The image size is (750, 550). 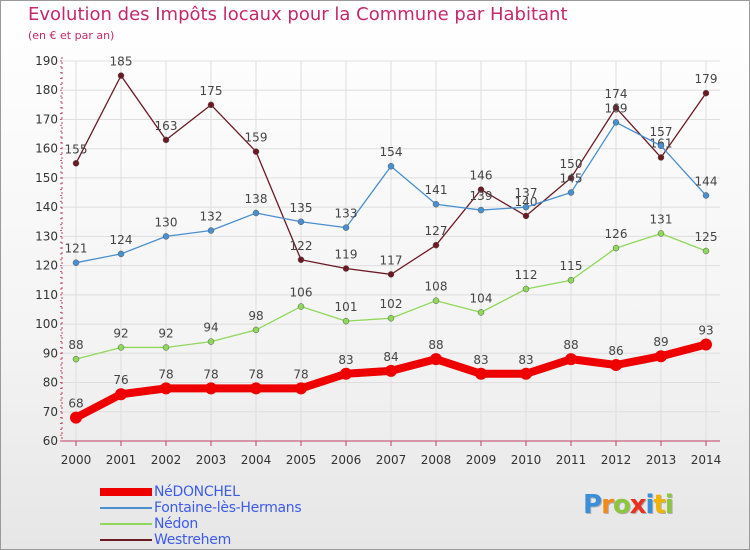 What do you see at coordinates (346, 255) in the screenshot?
I see `data-label: 119` at bounding box center [346, 255].